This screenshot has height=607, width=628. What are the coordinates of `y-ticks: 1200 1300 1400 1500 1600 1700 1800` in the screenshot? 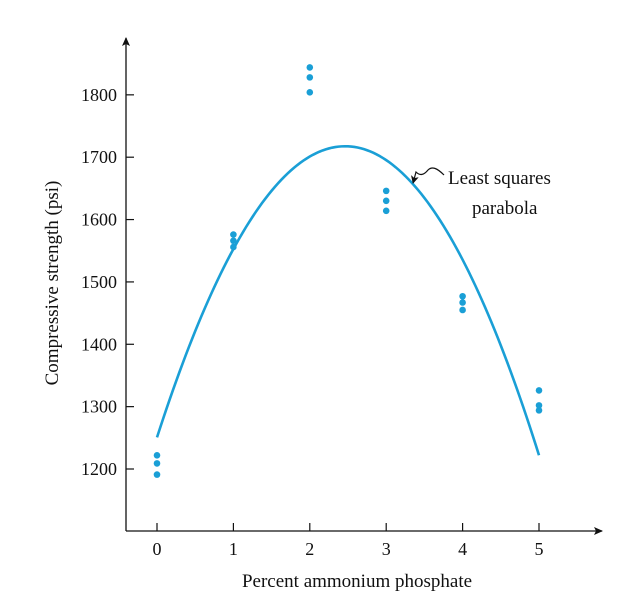 It's located at (107, 282).